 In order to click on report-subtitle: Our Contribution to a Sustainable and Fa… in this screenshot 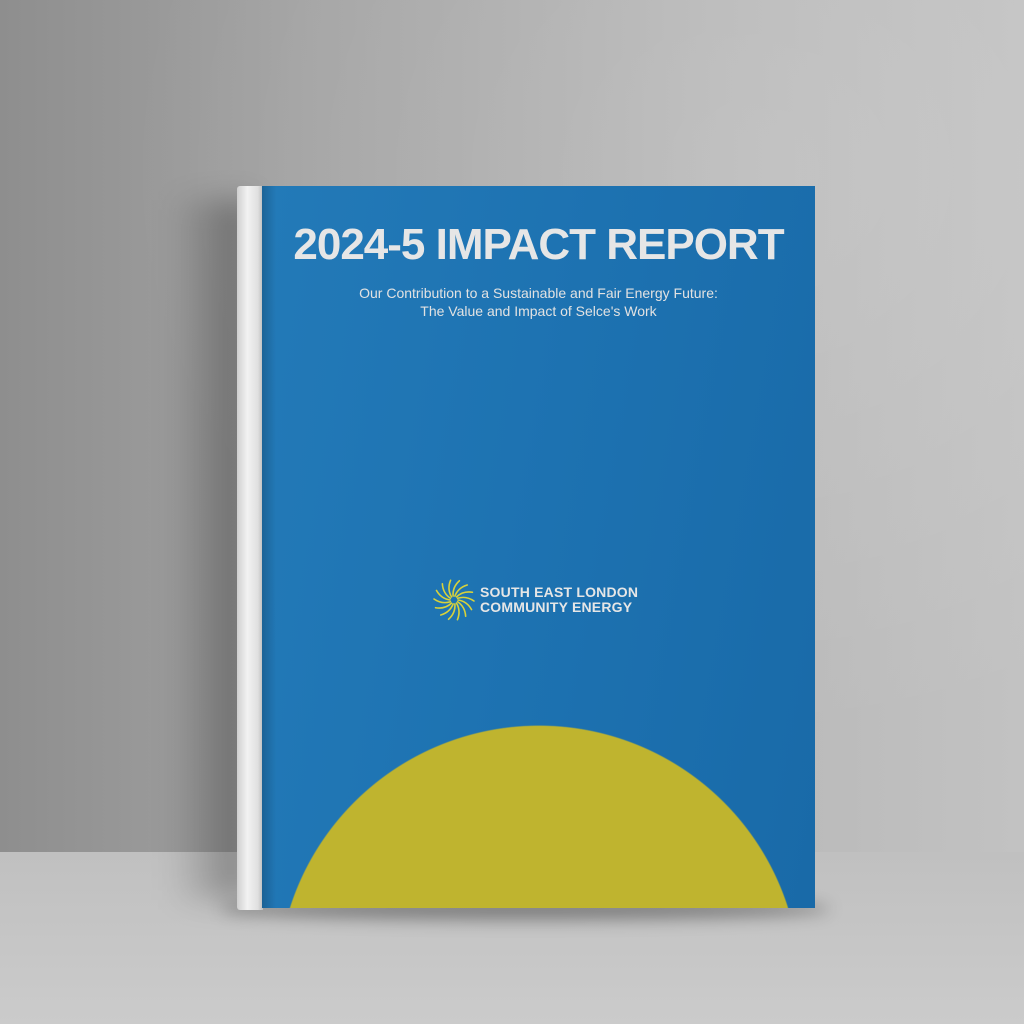, I will do `click(538, 302)`.